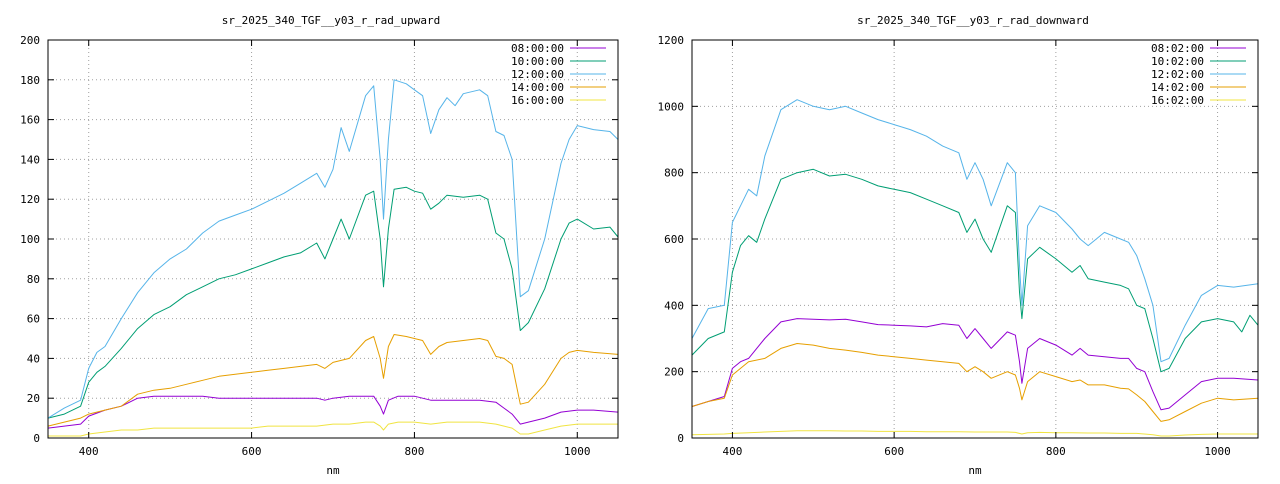  Describe the element at coordinates (671, 106) in the screenshot. I see `y-tick-label: 1000` at that location.